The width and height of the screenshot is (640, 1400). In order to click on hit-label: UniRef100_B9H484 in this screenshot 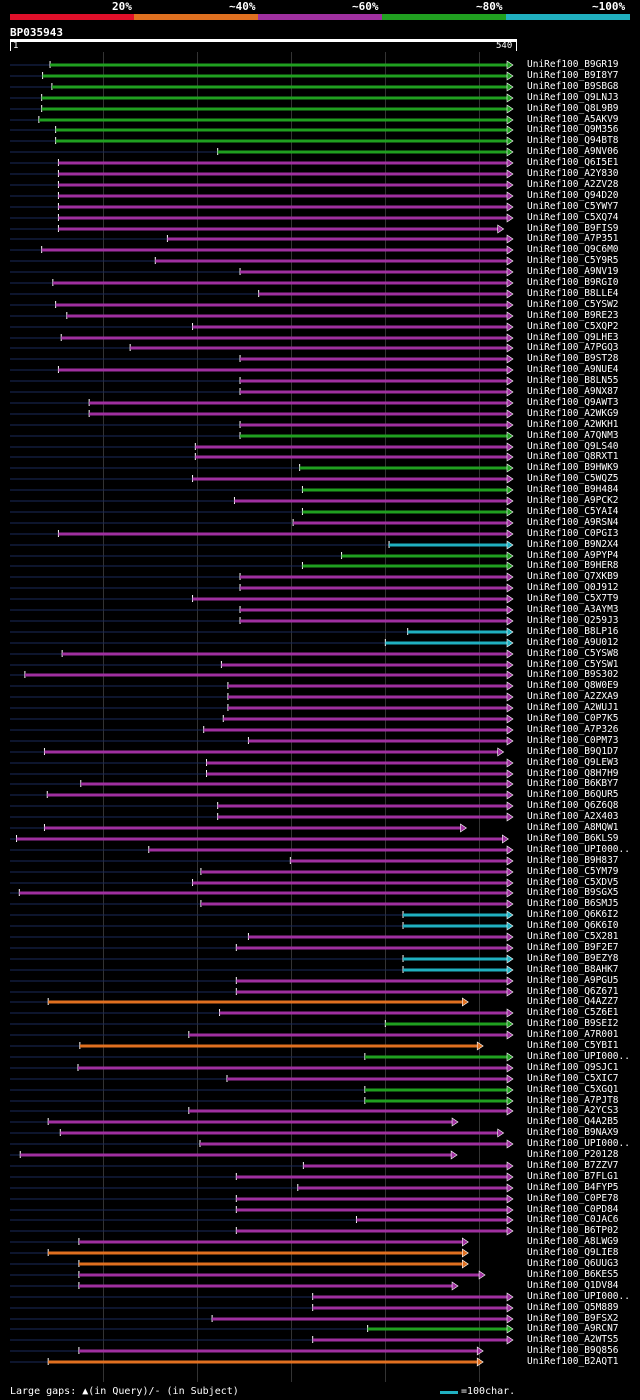, I will do `click(573, 489)`.